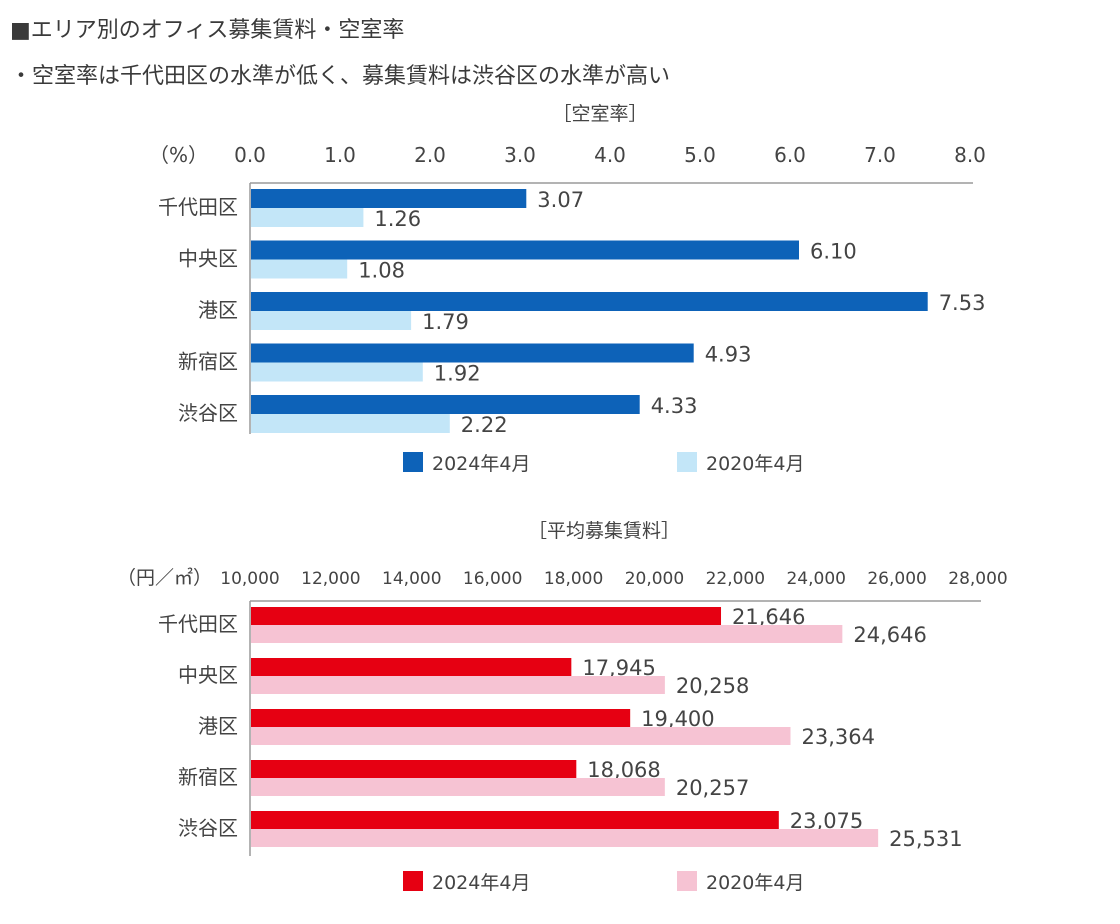 The width and height of the screenshot is (1120, 924). I want to click on summary-bullet: ・空室率は千代田区の水準が低く、募集賃料は渋谷区の水準が高い, so click(340, 76).